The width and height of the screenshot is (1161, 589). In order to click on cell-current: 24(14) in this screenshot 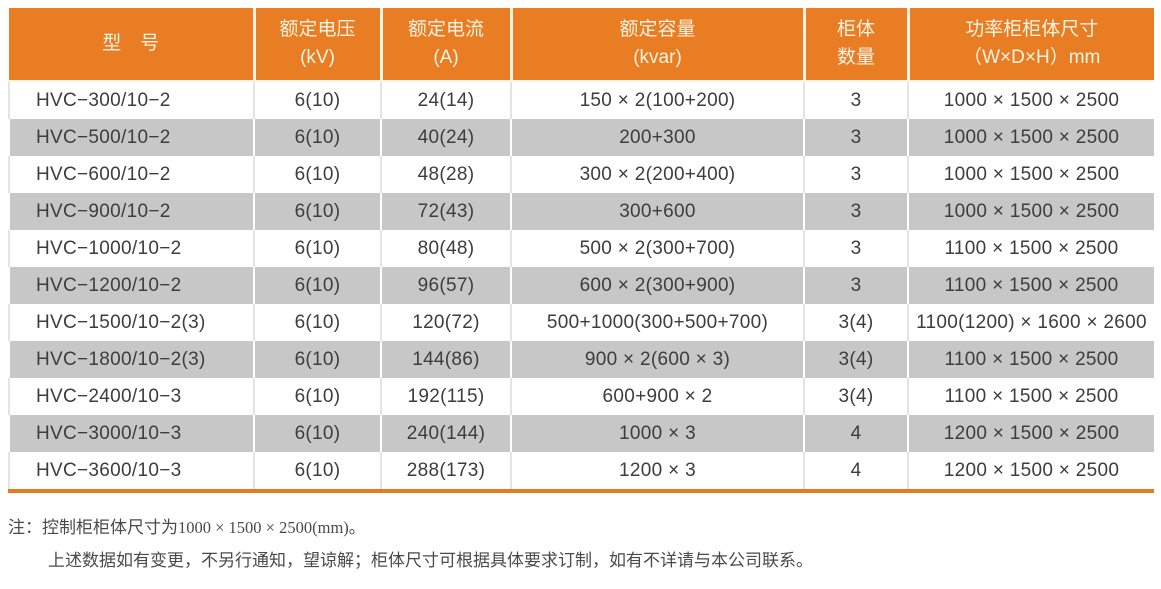, I will do `click(445, 100)`.